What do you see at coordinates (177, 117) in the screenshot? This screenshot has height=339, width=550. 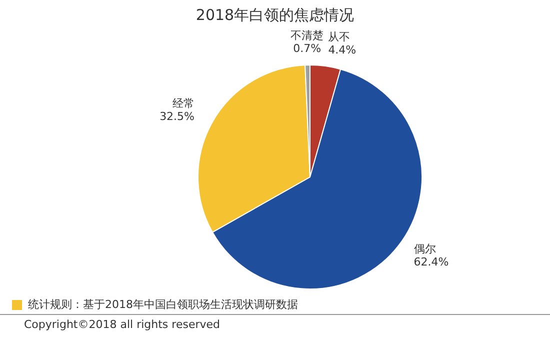 I see `data-label: 32.5%` at bounding box center [177, 117].